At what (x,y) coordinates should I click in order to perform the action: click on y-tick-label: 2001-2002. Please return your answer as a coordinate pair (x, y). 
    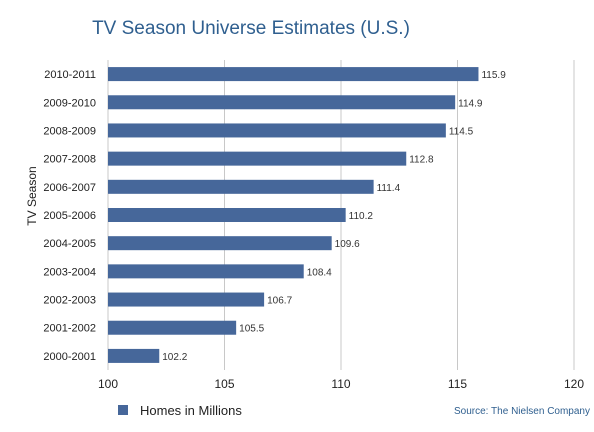
    Looking at the image, I should click on (69, 329).